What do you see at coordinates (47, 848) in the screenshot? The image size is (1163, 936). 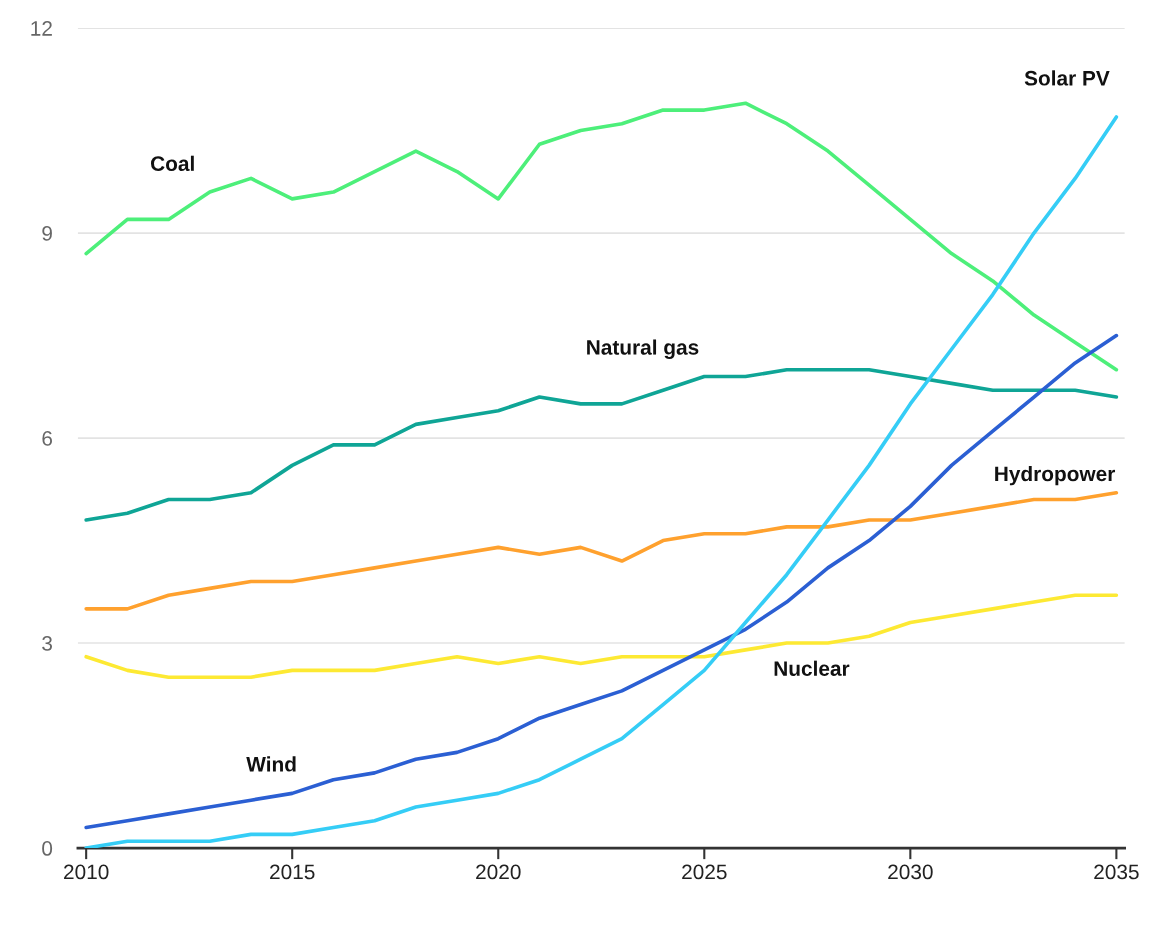 I see `y-tick-label: 0` at bounding box center [47, 848].